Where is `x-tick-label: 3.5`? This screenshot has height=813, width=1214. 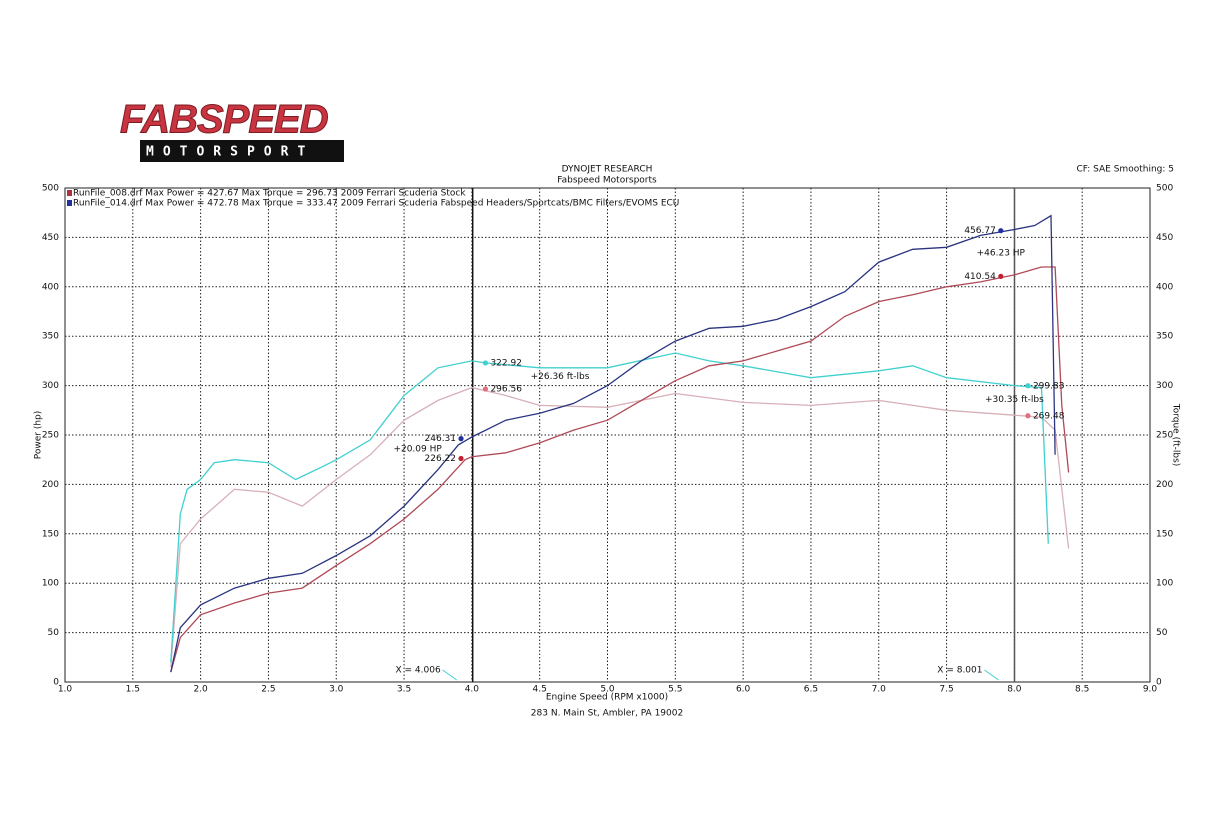
x-tick-label: 3.5 is located at coordinates (404, 690).